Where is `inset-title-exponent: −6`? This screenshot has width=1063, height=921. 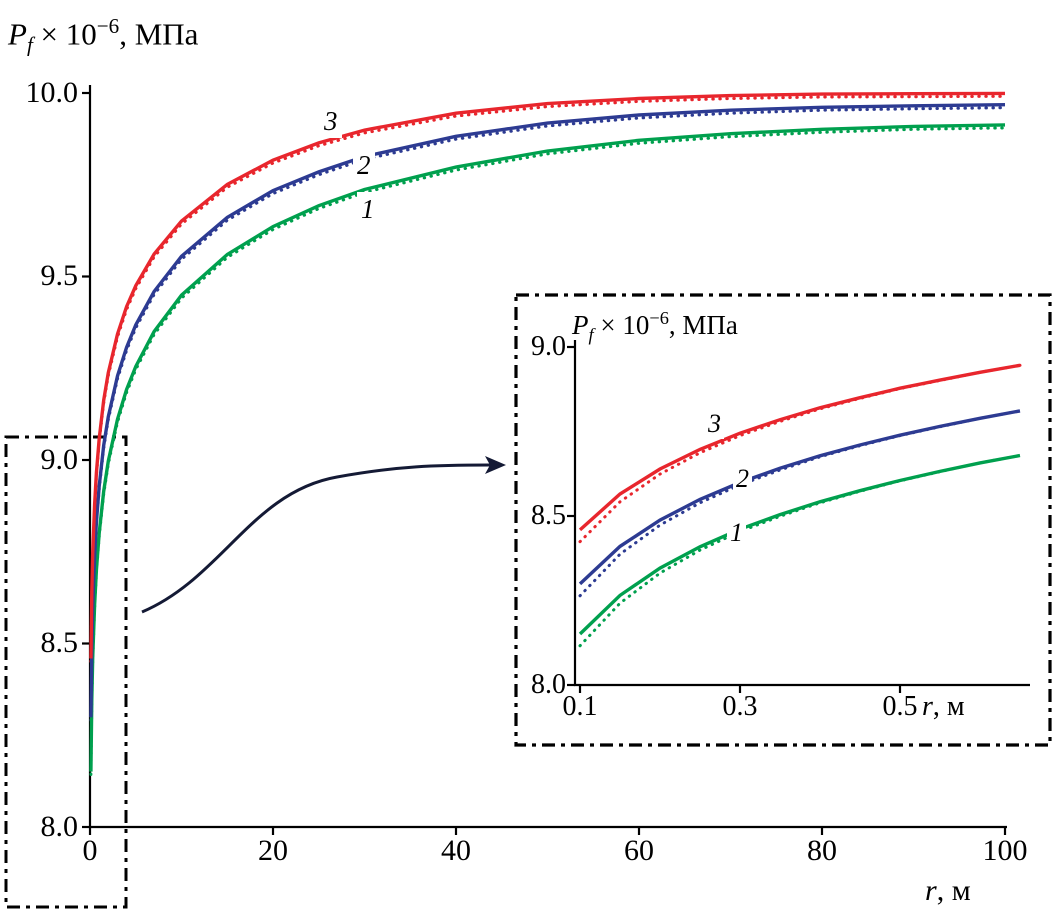 inset-title-exponent: −6 is located at coordinates (659, 318).